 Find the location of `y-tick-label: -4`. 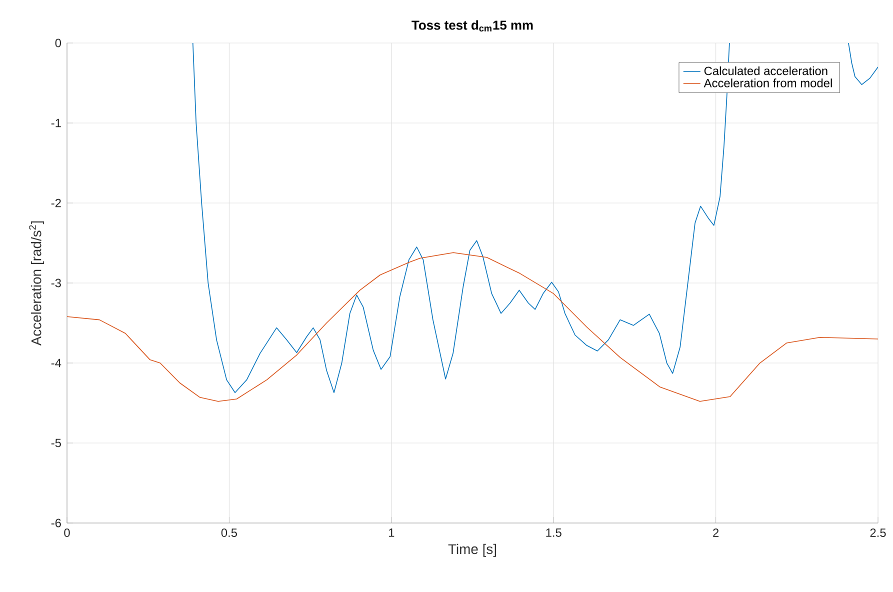

y-tick-label: -4 is located at coordinates (56, 363).